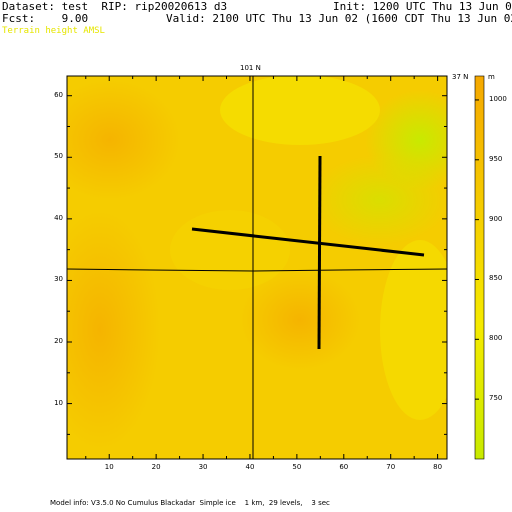 The image size is (512, 512). What do you see at coordinates (496, 338) in the screenshot?
I see `colorbar-label: 800` at bounding box center [496, 338].